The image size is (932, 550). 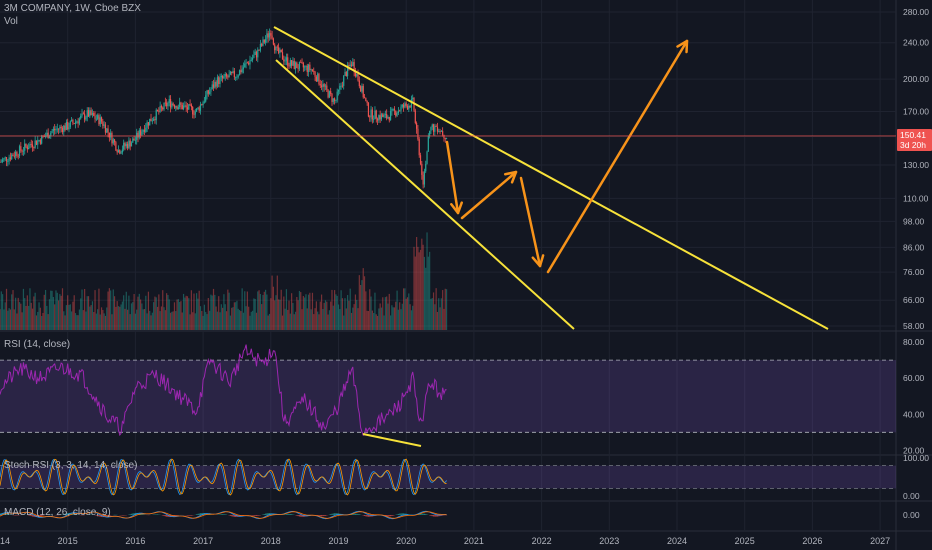 I want to click on price-tick-label: 200.00, so click(x=916, y=79).